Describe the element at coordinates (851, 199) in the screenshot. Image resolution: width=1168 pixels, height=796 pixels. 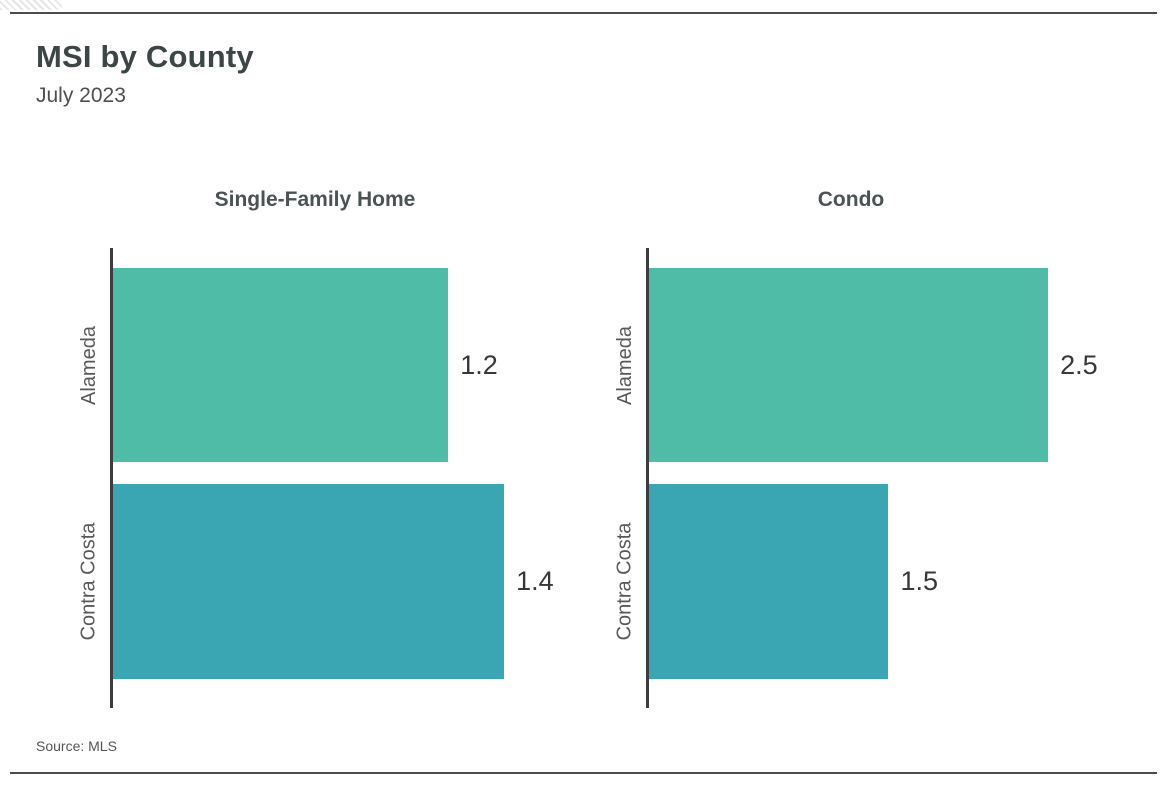
I see `chart-panel-title: Condo` at that location.